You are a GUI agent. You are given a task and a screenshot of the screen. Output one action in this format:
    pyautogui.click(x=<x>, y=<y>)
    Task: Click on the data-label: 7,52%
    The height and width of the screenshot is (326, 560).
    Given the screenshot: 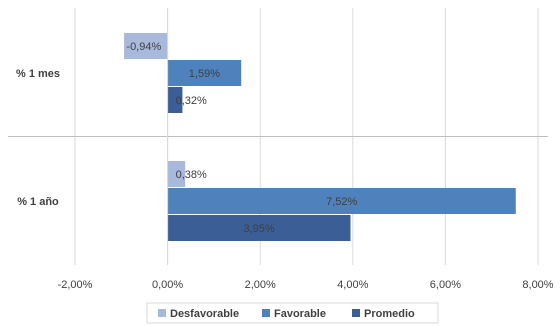 What is the action you would take?
    pyautogui.click(x=341, y=202)
    